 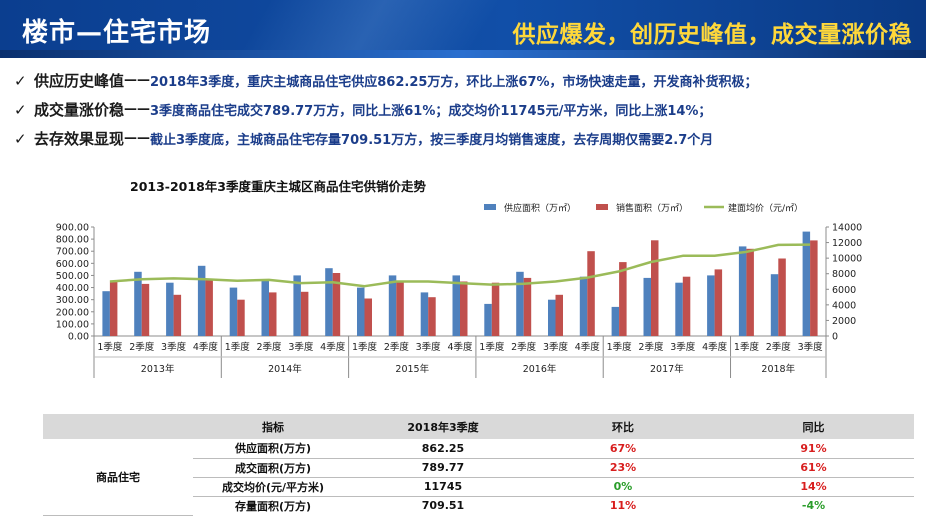 What do you see at coordinates (273, 506) in the screenshot?
I see `indicator-cell: 存量面积(万方)` at bounding box center [273, 506].